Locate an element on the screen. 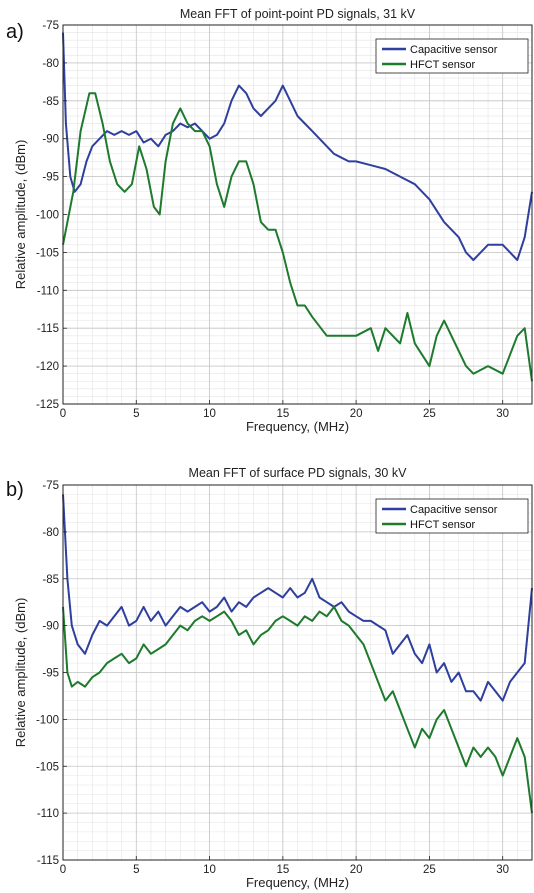 The width and height of the screenshot is (534, 893). y-tick-label: -120 is located at coordinates (47, 367).